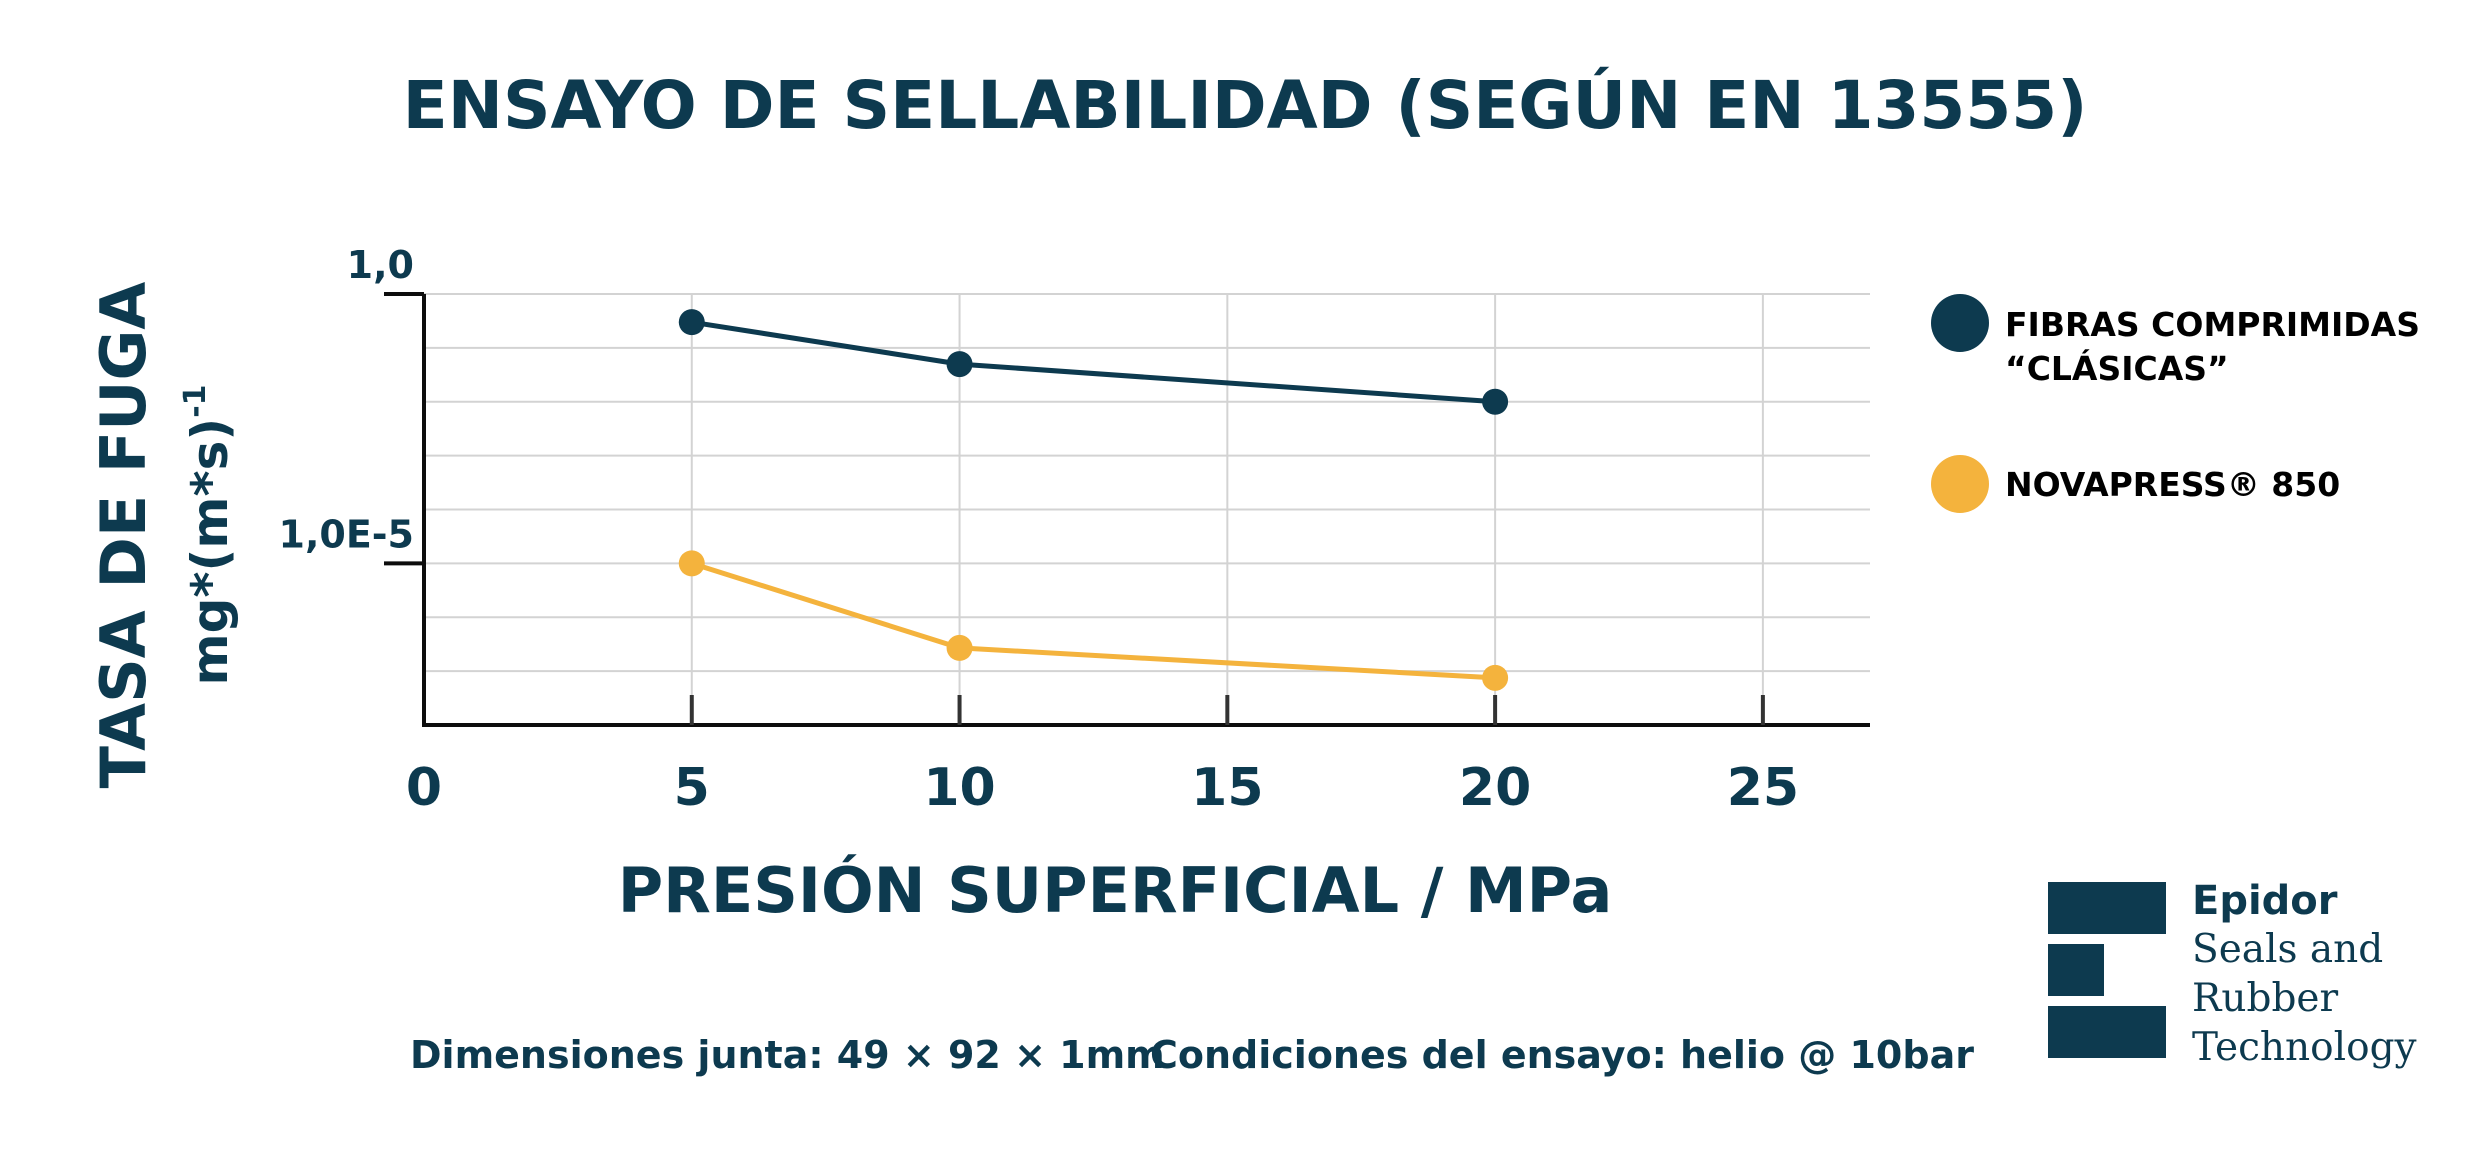  I want to click on x-tick-label: 15, so click(1227, 788).